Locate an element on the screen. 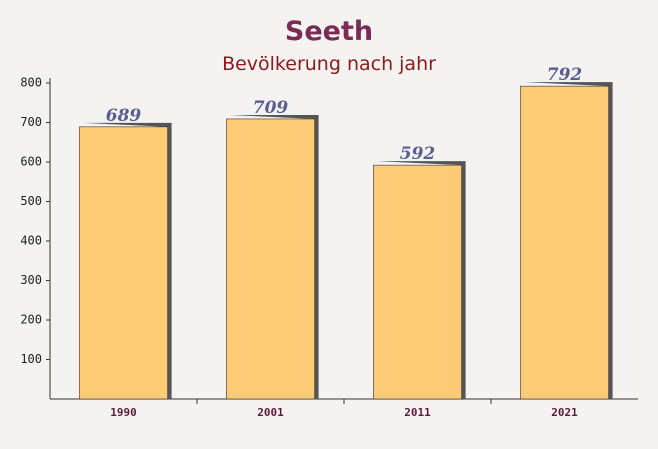  y-tick-label: 100 is located at coordinates (31, 359).